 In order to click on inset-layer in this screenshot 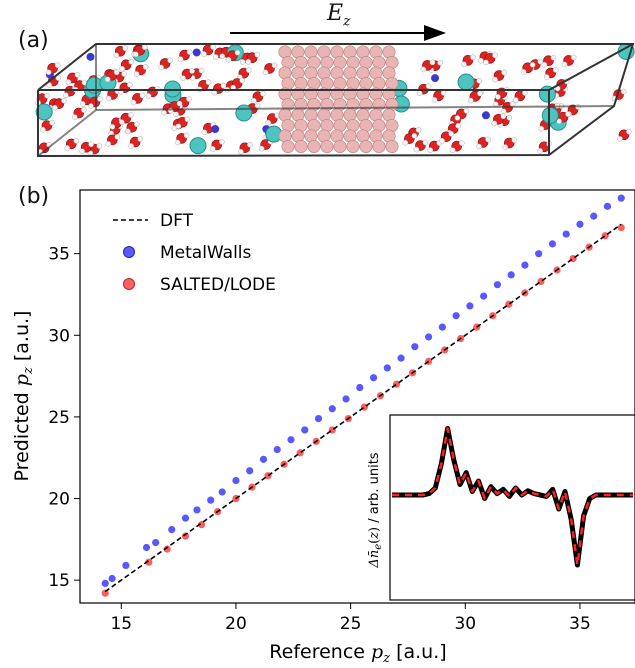, I will do `click(512, 497)`.